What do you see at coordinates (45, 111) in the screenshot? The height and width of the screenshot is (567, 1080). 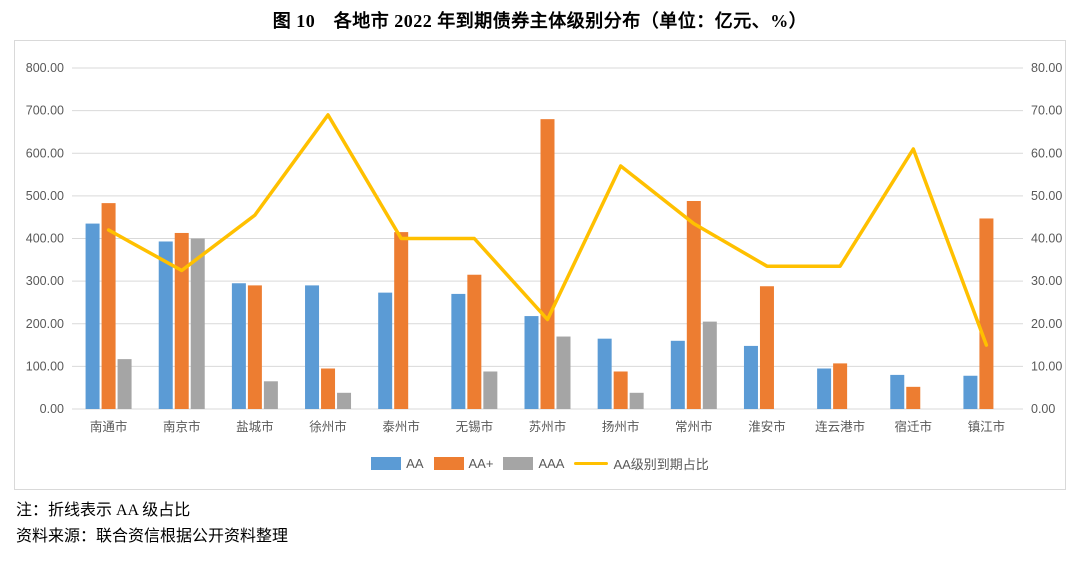 I see `left-axis-tick: 700.00` at bounding box center [45, 111].